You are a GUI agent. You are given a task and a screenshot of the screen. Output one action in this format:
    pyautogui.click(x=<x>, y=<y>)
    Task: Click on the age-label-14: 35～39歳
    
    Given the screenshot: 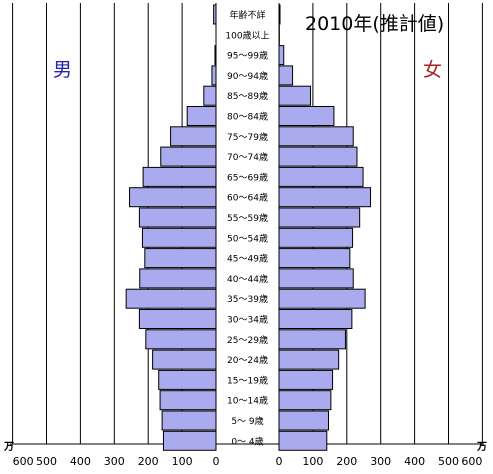 What is the action you would take?
    pyautogui.click(x=247, y=299)
    